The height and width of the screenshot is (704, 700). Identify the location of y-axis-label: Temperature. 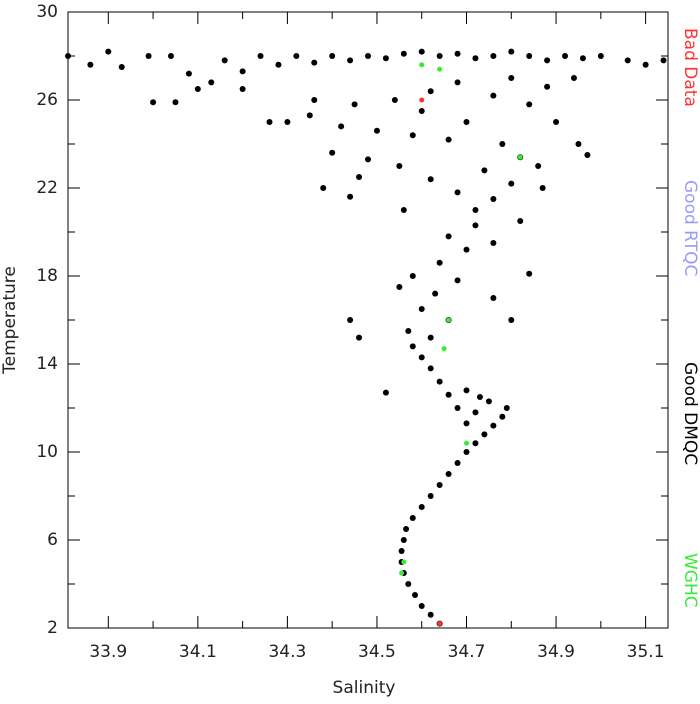
(10, 320).